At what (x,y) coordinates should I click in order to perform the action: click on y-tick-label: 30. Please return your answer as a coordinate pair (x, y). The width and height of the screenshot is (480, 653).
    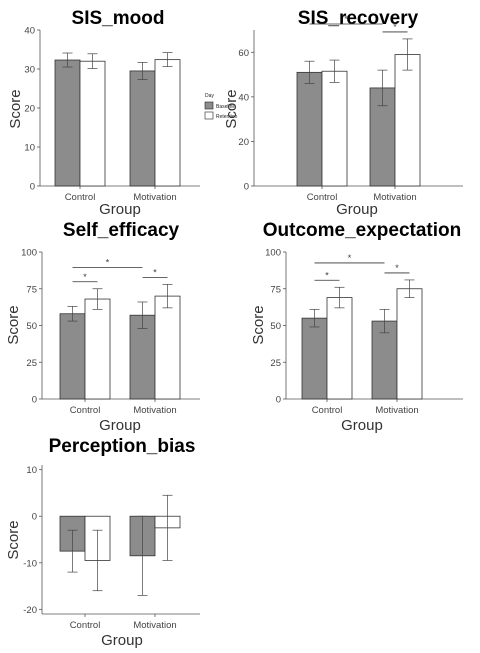
    Looking at the image, I should click on (29, 70).